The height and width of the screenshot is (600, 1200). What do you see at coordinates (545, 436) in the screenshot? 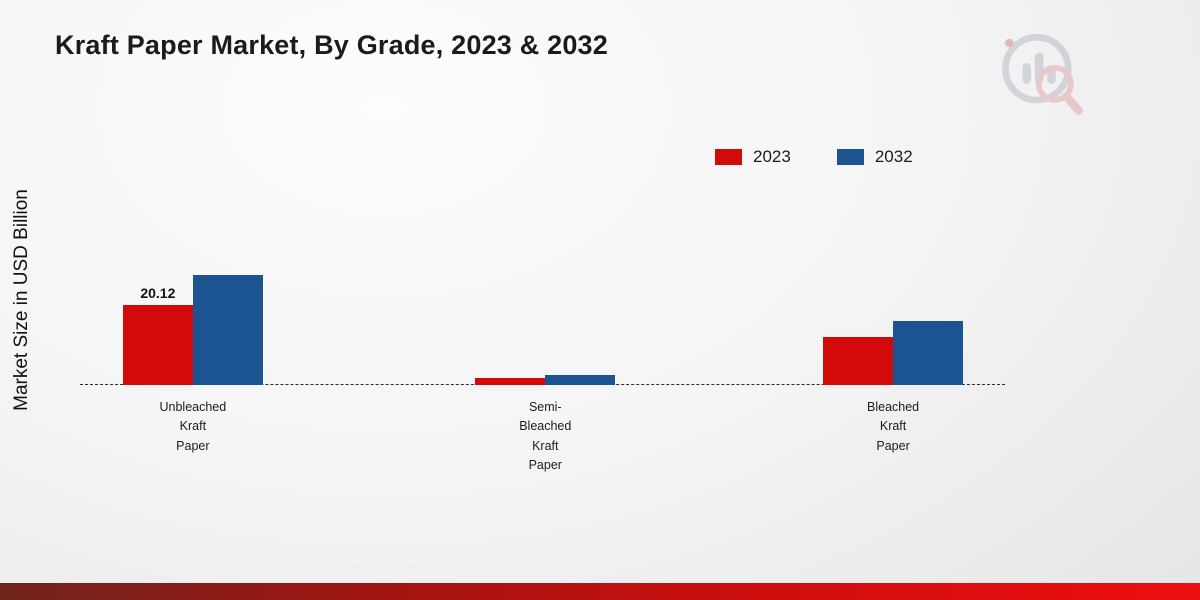
I see `category-label: Semi-Bleached Kraft Paper` at bounding box center [545, 436].